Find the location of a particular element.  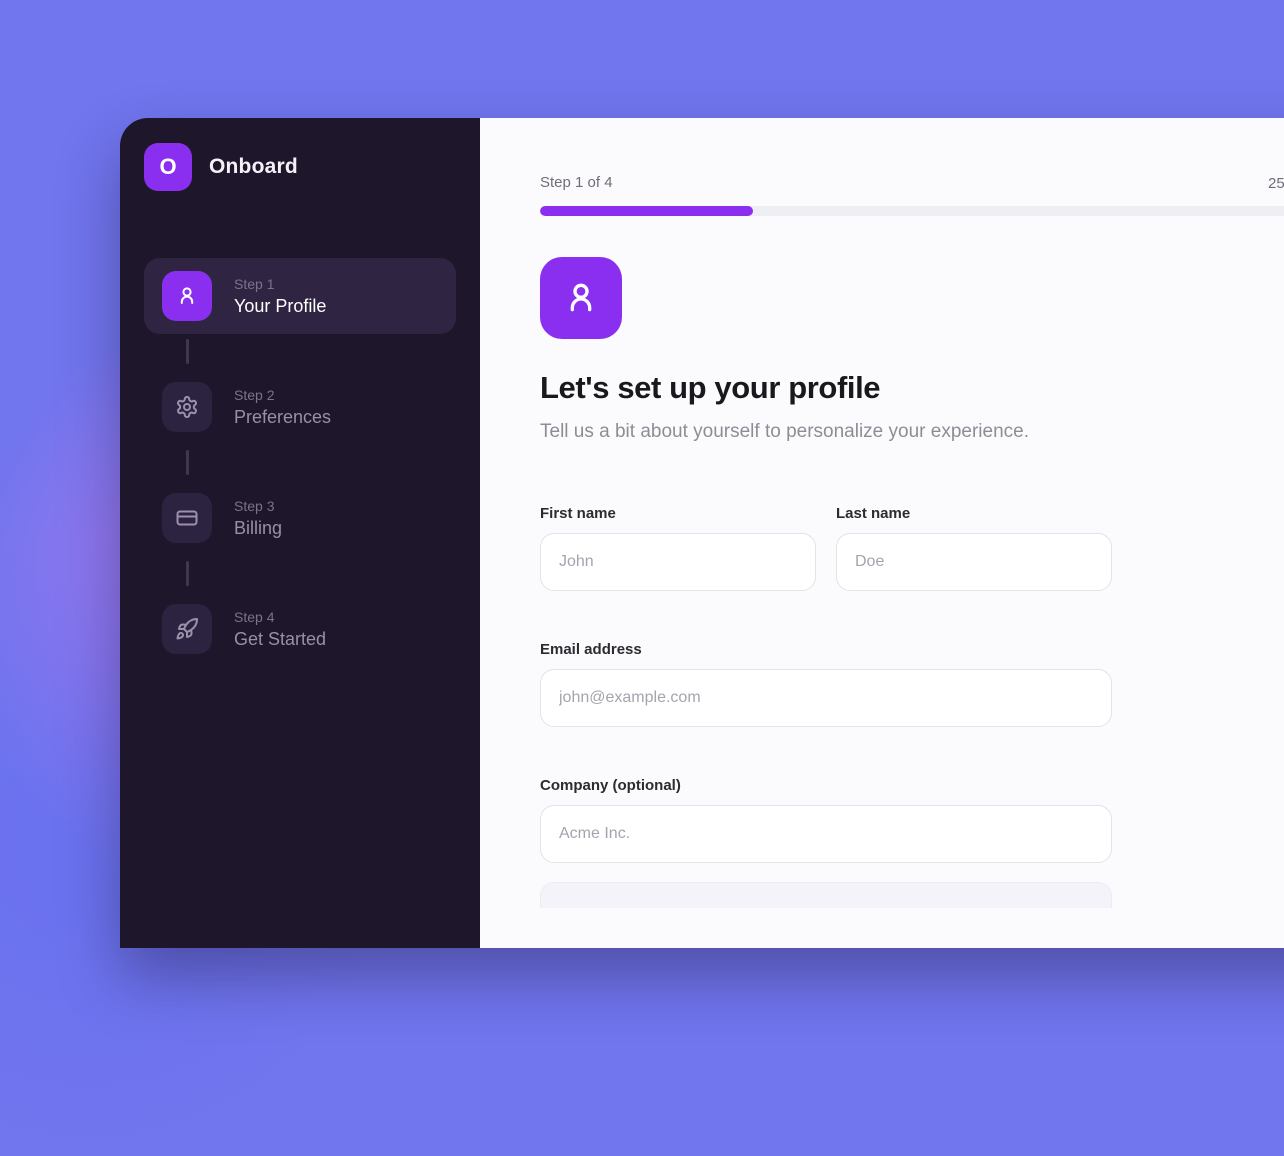

sidebar-item-your-profile: Step 1 Your Profile is located at coordinates (300, 296).